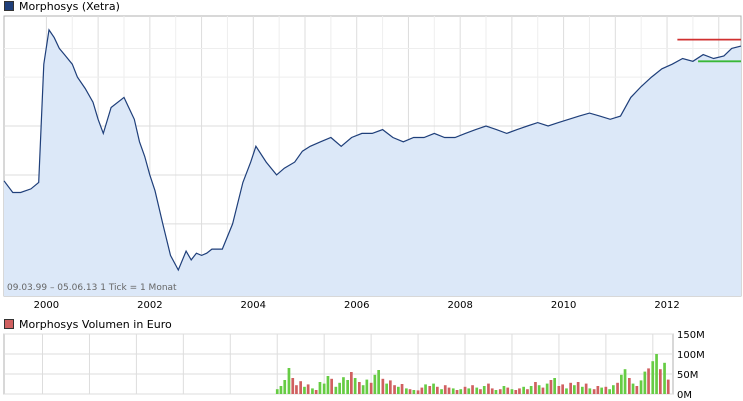 This screenshot has height=401, width=743. I want to click on x-tick-label: 2000, so click(46, 305).